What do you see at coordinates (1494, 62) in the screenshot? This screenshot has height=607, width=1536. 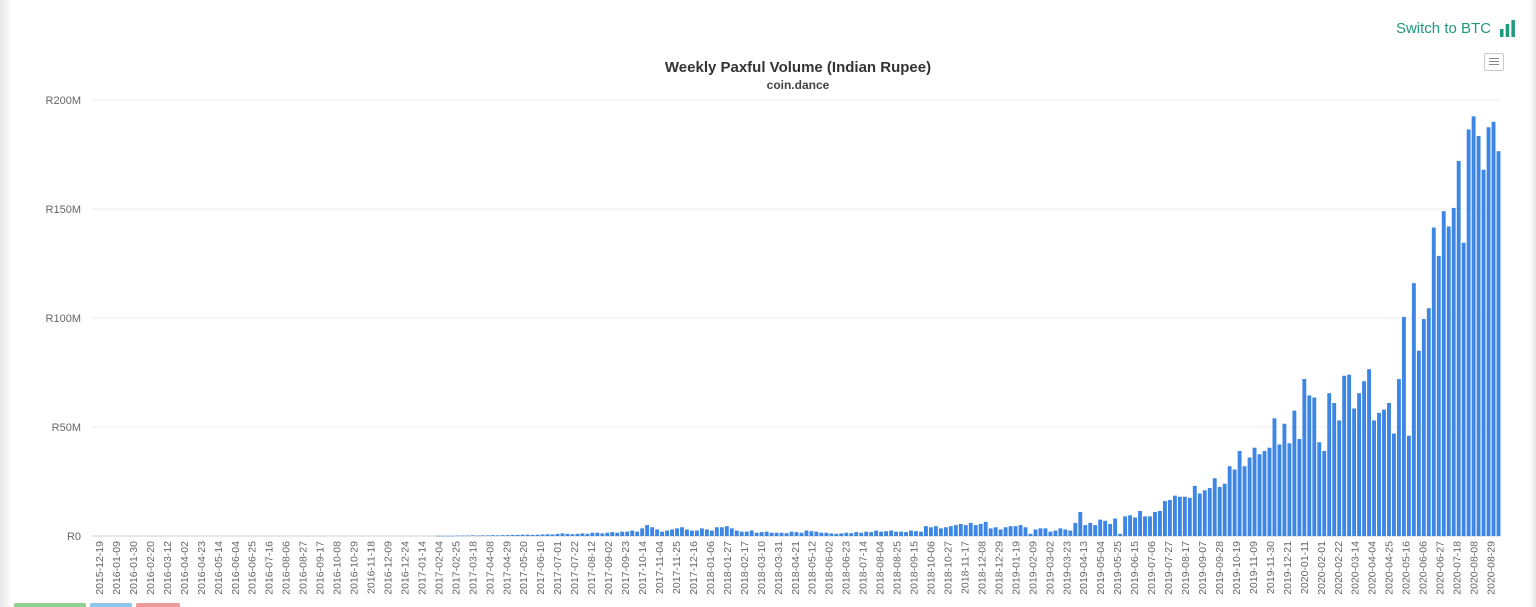 I see `chart-menu-button` at bounding box center [1494, 62].